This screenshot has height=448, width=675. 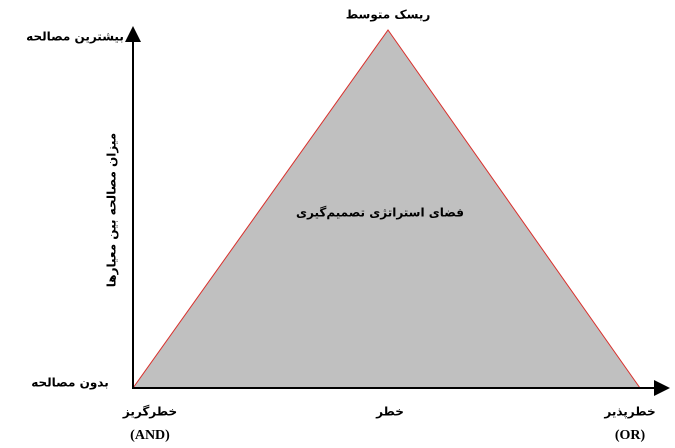 I want to click on y-bottom-label: بدون مصالحه, so click(x=70, y=383).